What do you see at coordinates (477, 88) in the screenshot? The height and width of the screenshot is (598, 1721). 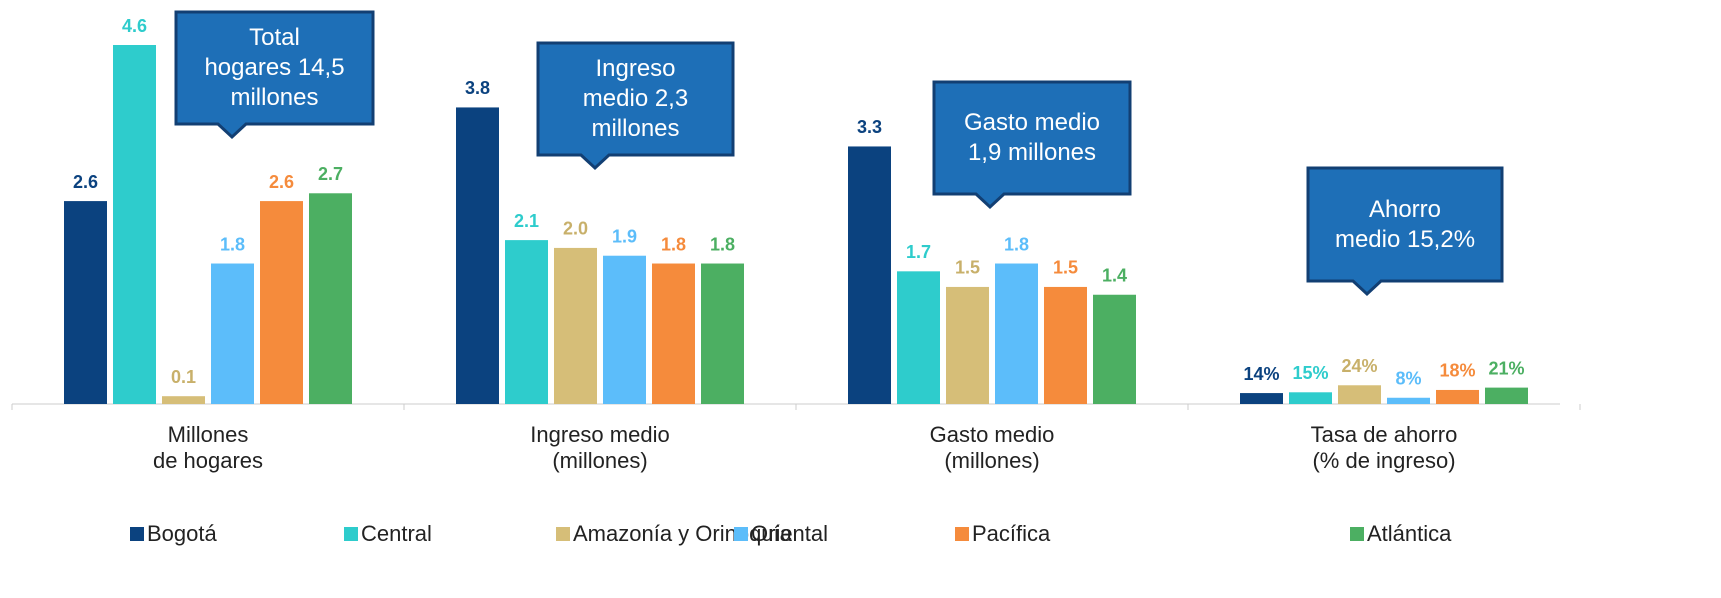 I see `data-label: 3.8` at bounding box center [477, 88].